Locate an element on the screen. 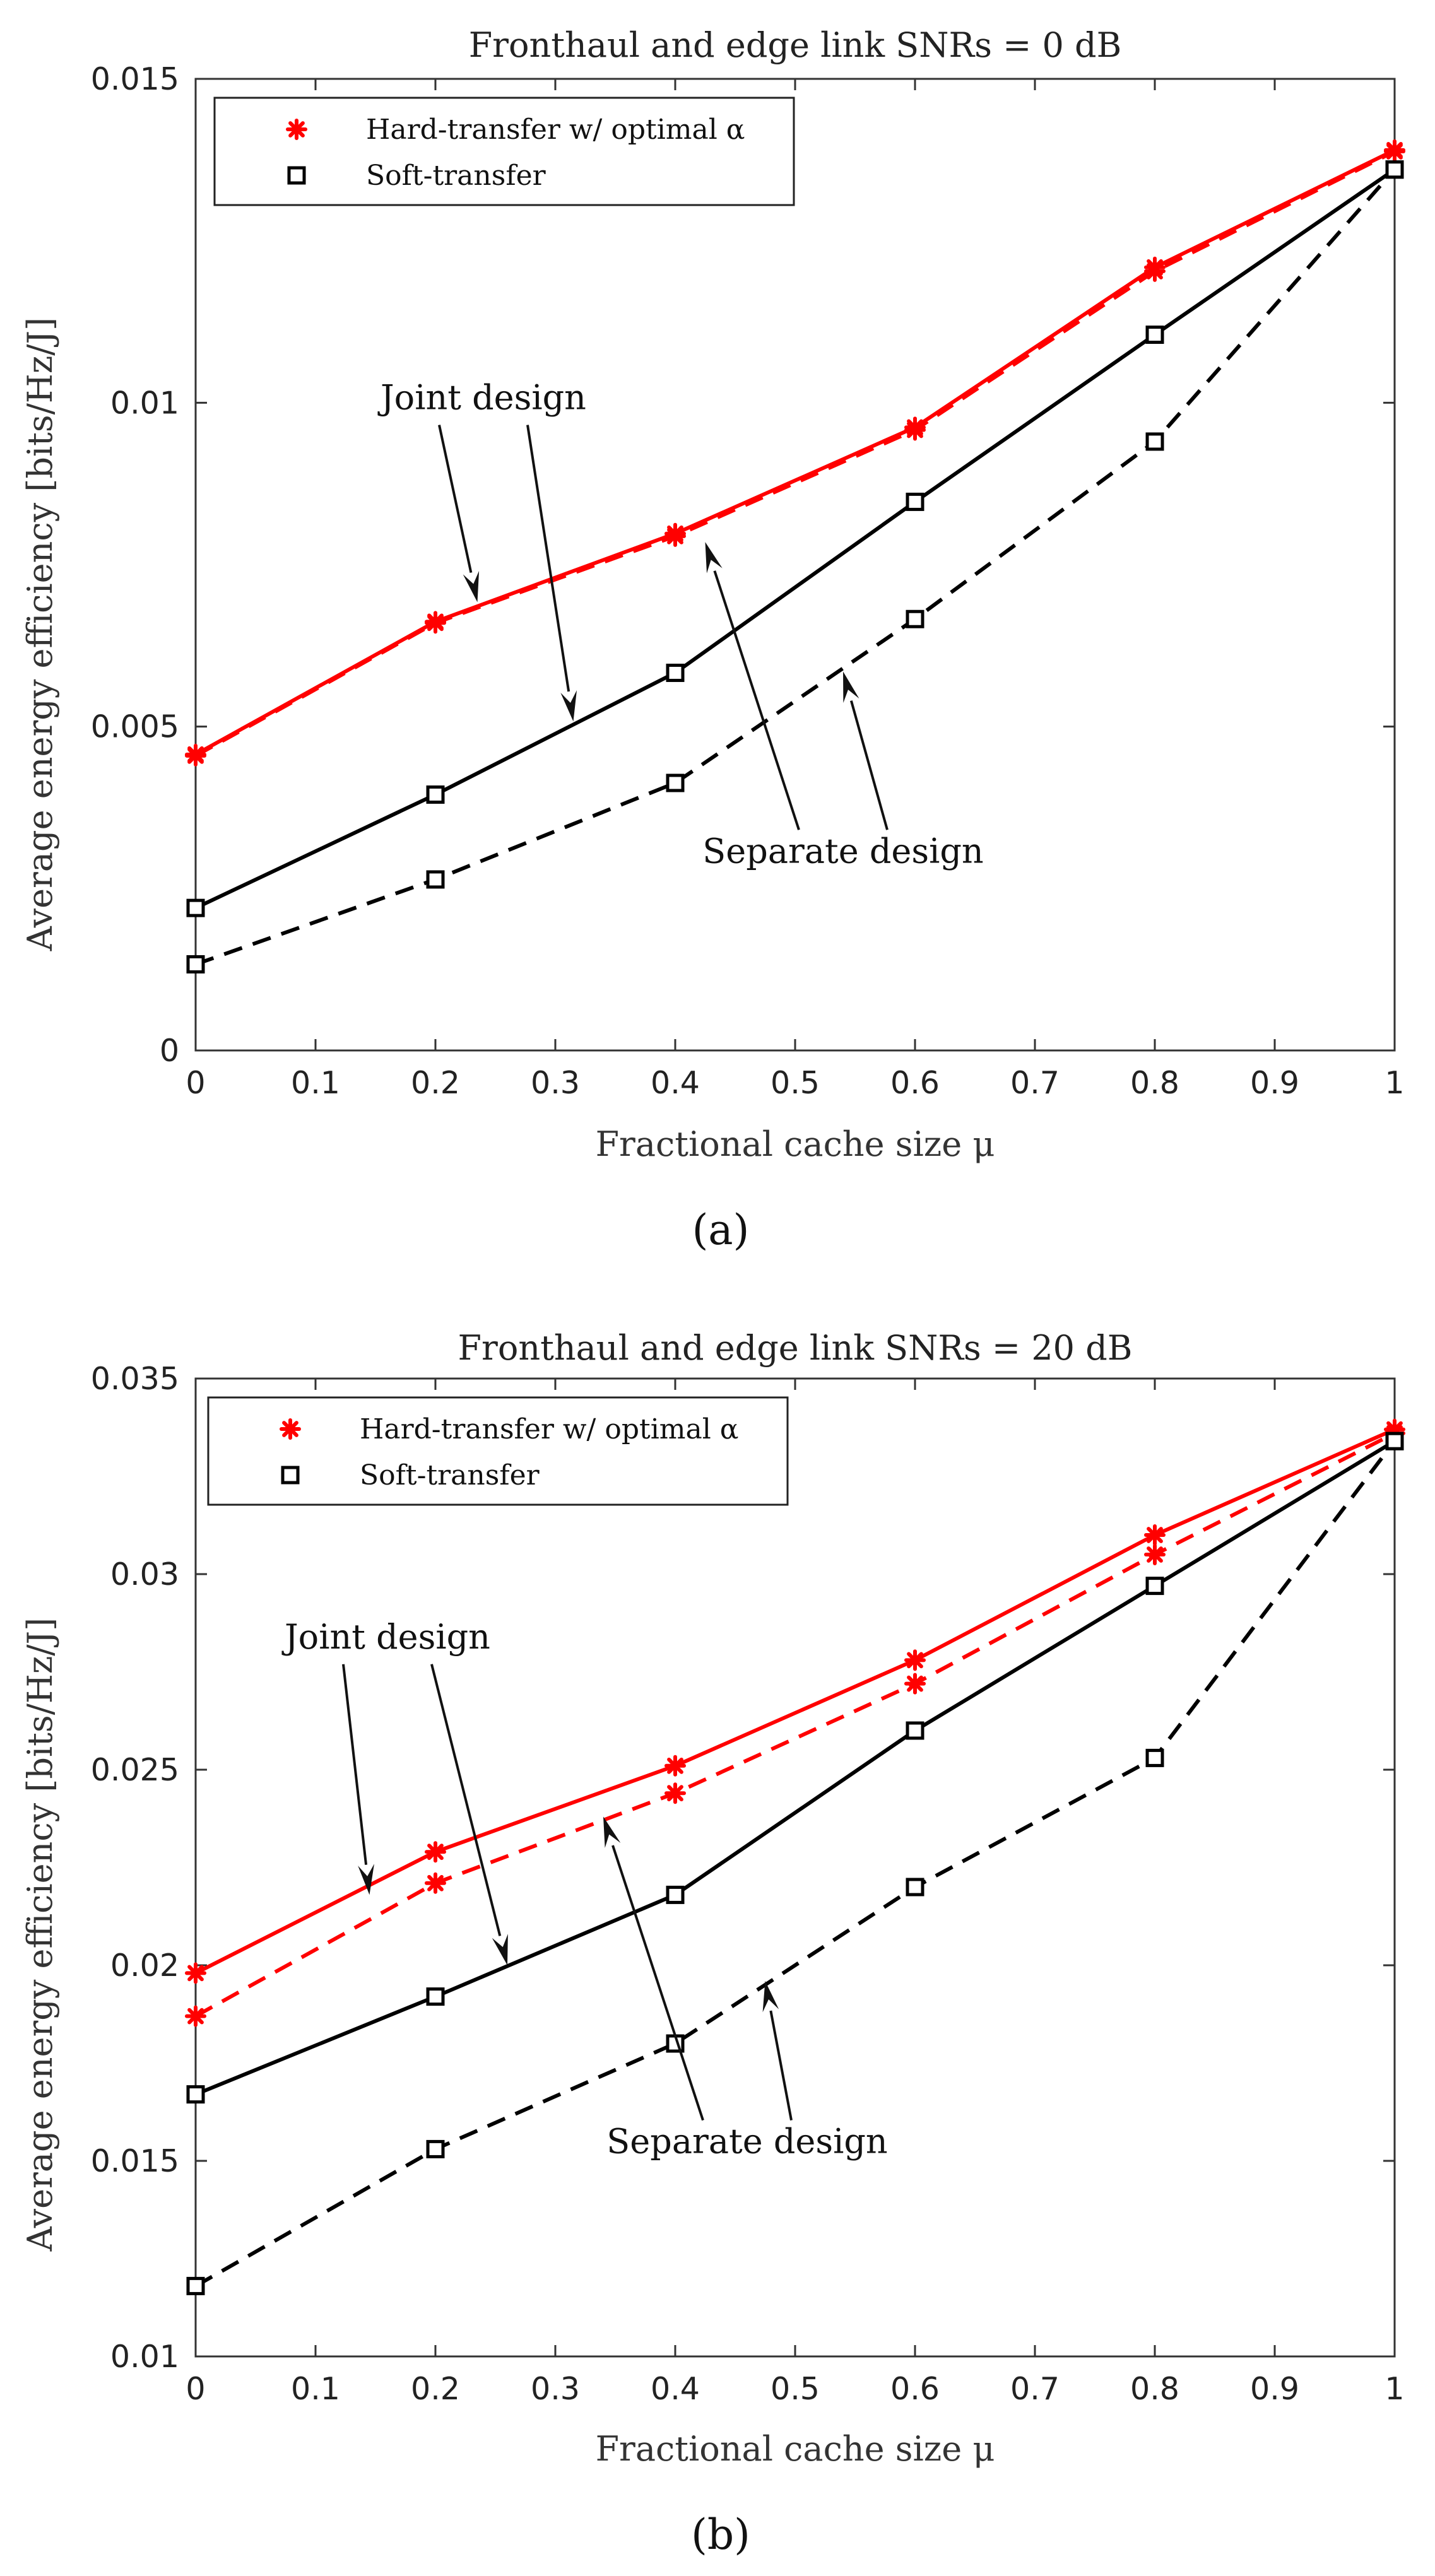 The height and width of the screenshot is (2576, 1435). panel-a-ylabel: Average energy efficiency [bits/Hz/J] is located at coordinates (40, 634).